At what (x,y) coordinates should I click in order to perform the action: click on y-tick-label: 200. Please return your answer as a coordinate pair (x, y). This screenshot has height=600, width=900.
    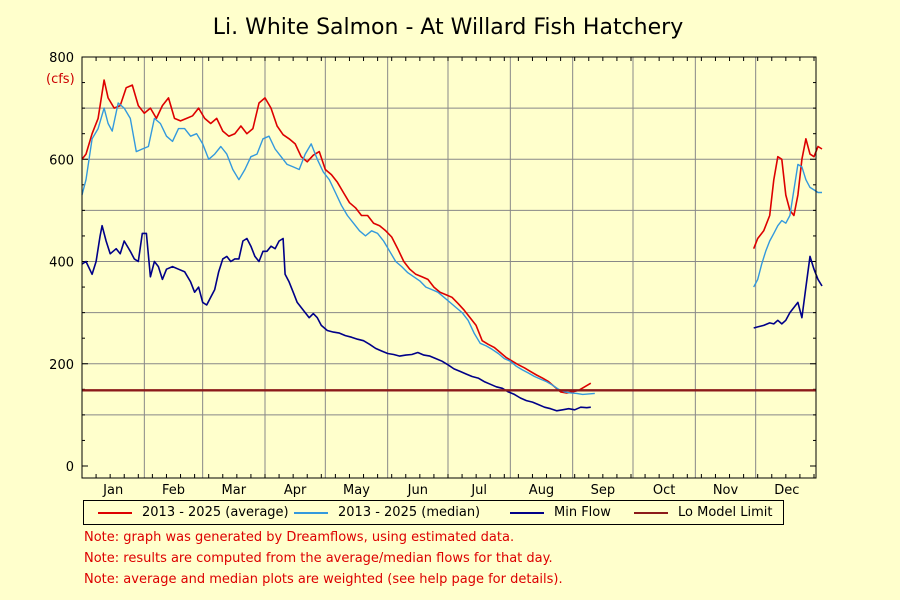
    Looking at the image, I should click on (61, 365).